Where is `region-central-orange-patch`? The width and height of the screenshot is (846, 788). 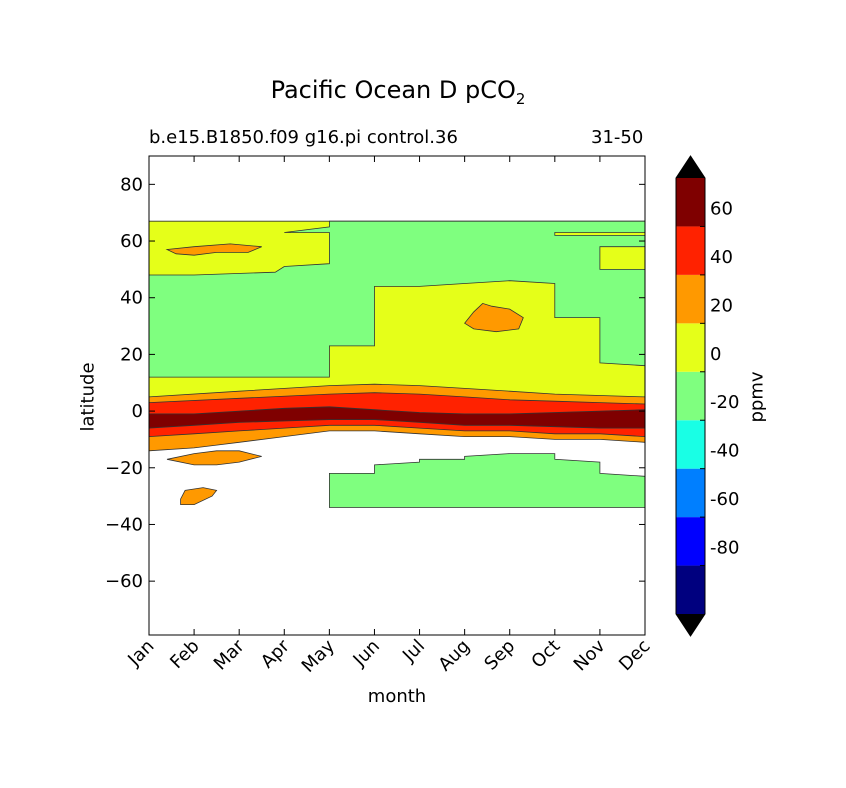
region-central-orange-patch is located at coordinates (494, 317).